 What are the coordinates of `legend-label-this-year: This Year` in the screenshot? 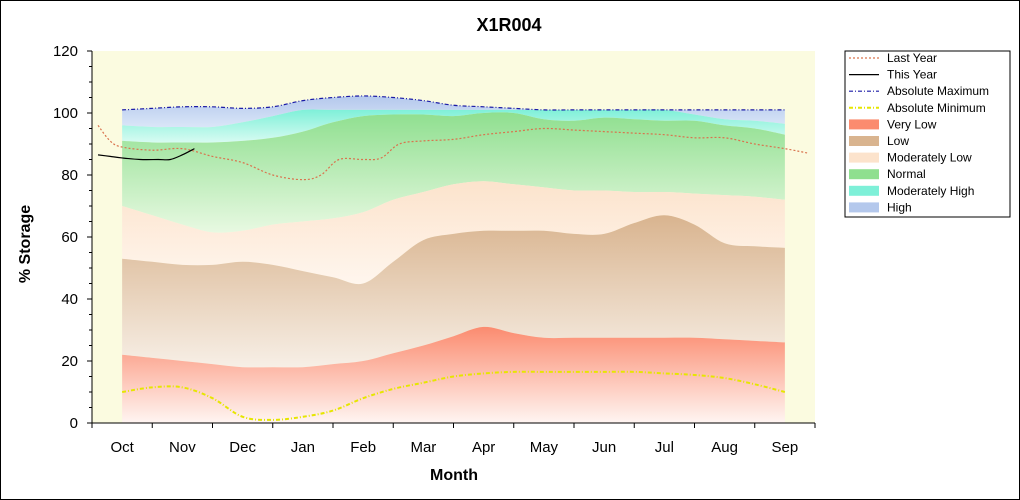 It's located at (912, 75).